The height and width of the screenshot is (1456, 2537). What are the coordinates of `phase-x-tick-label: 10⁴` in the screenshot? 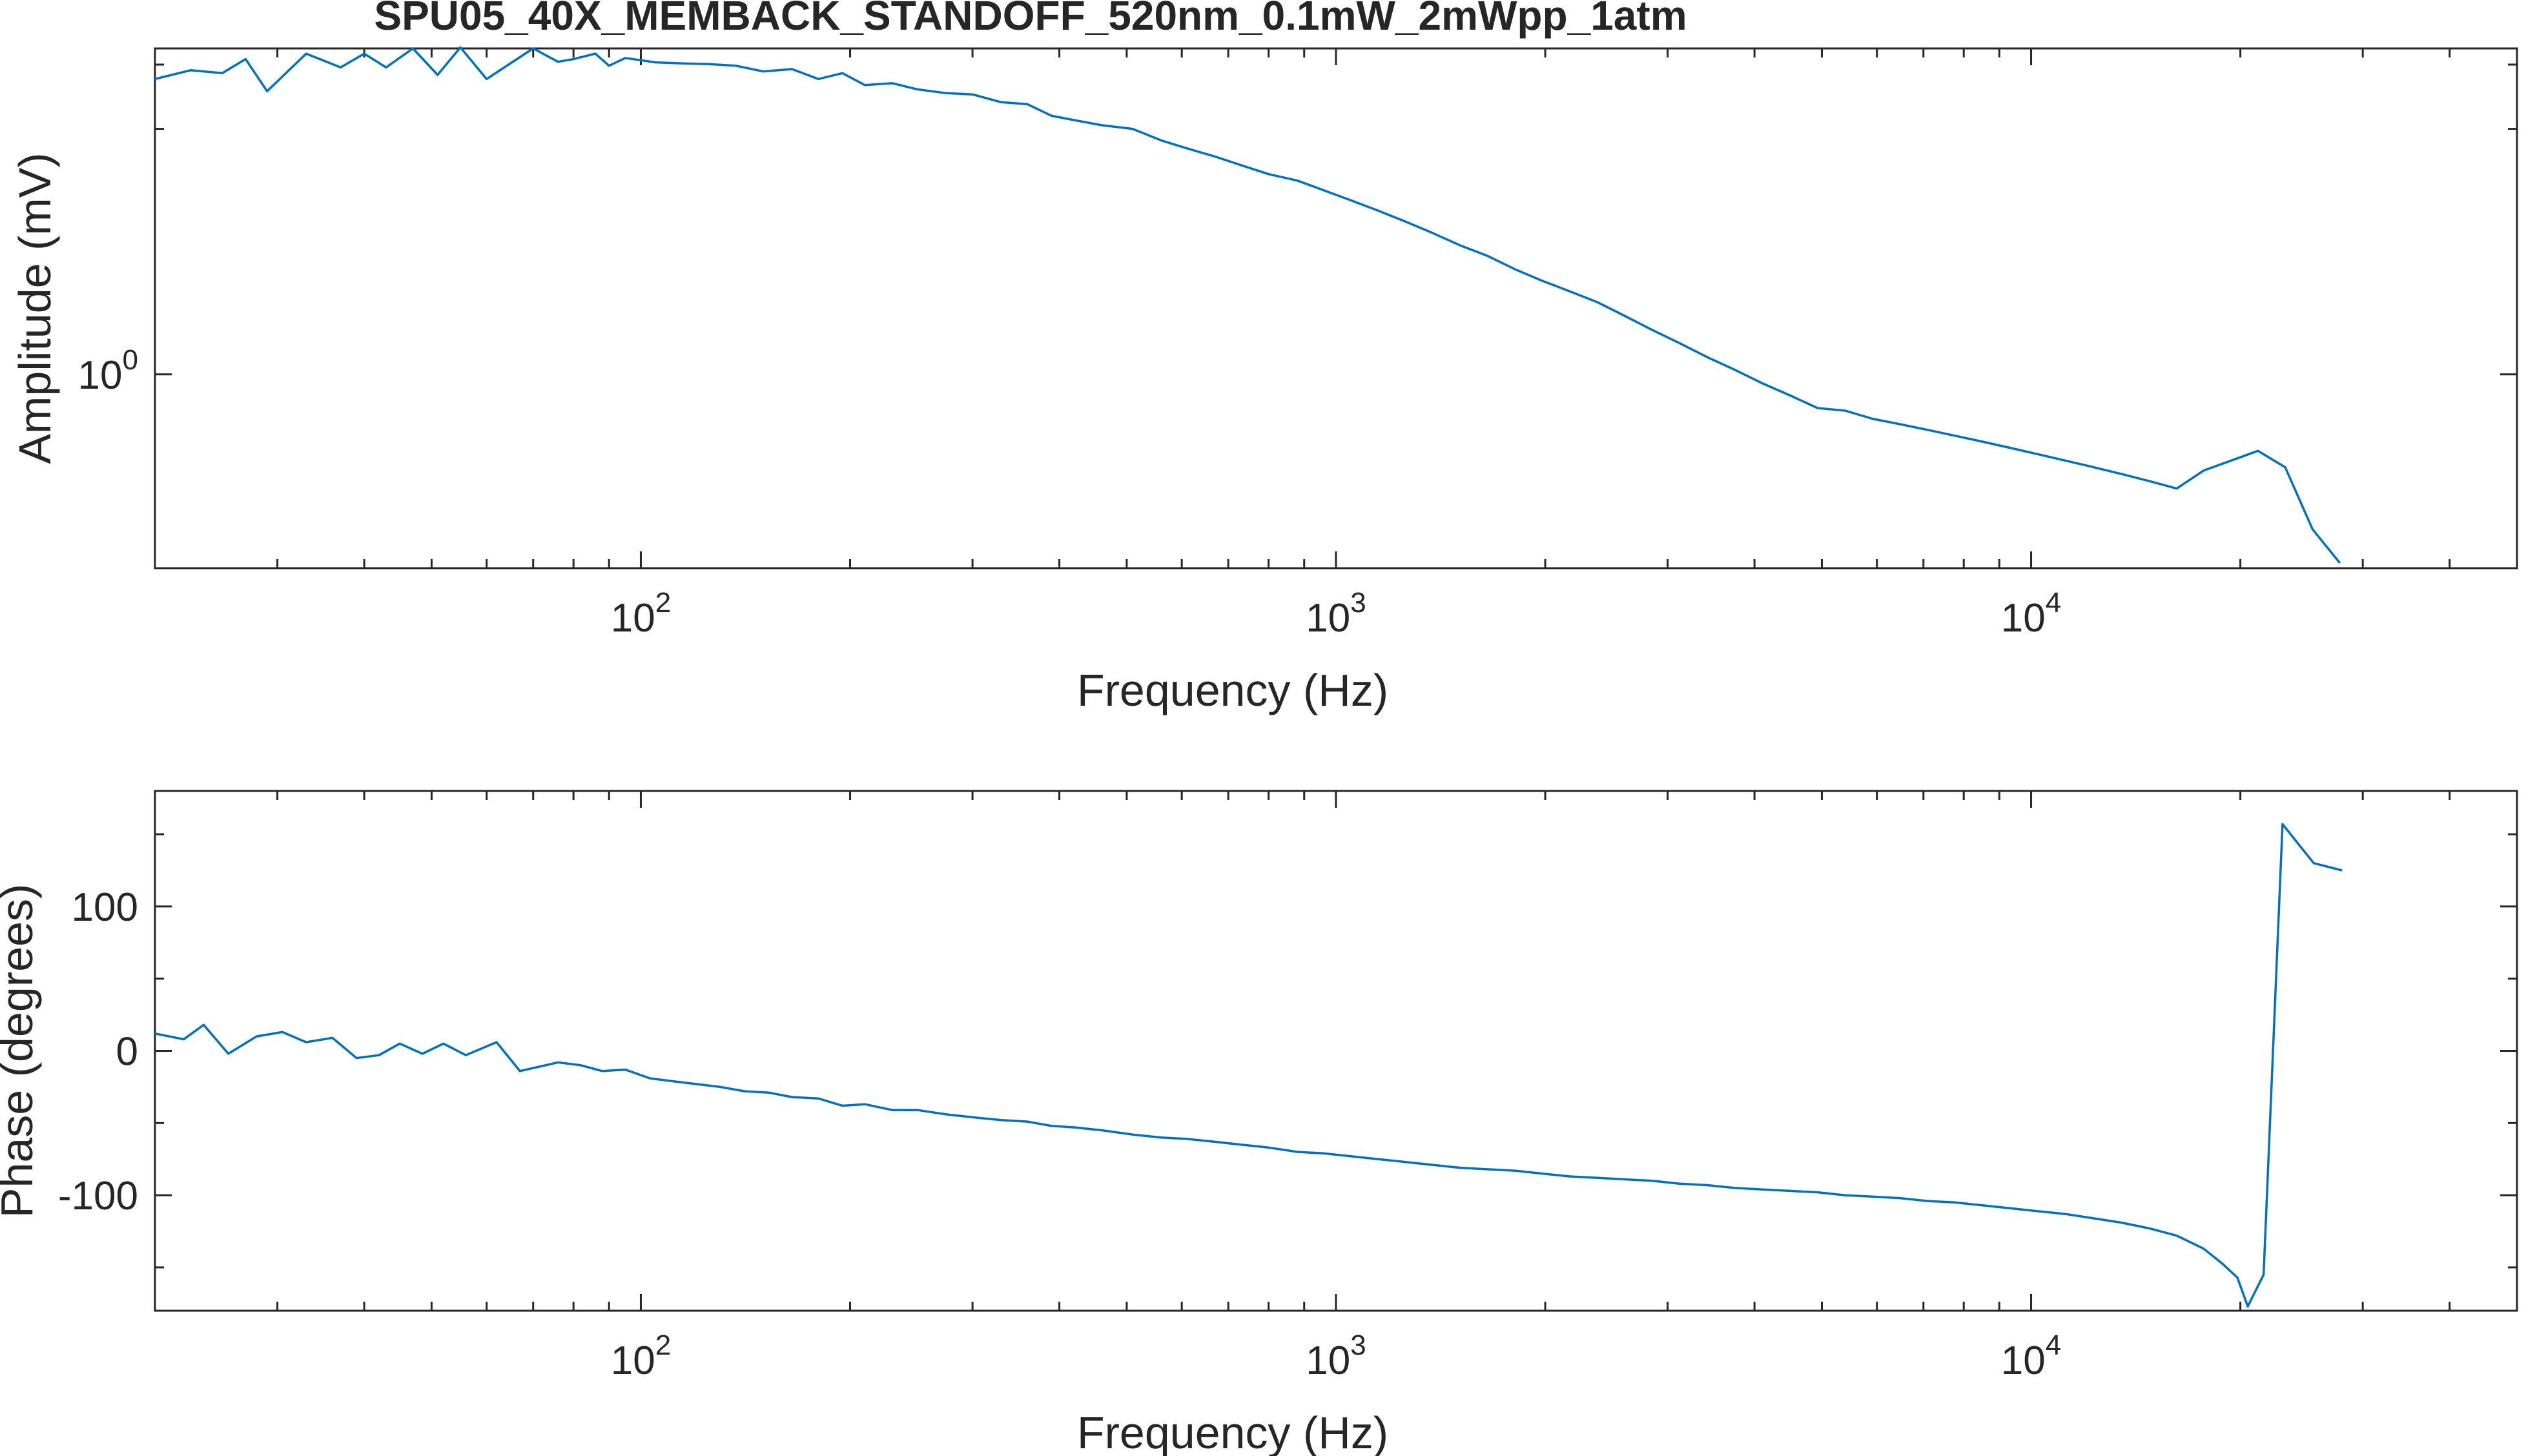 It's located at (2031, 1356).